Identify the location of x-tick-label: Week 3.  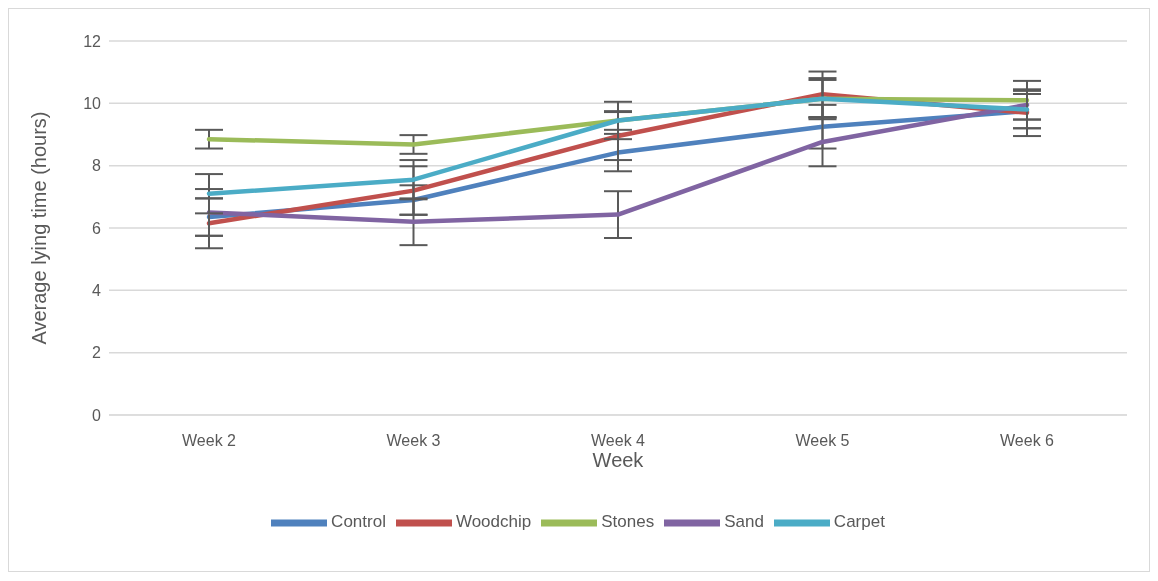
(413, 441).